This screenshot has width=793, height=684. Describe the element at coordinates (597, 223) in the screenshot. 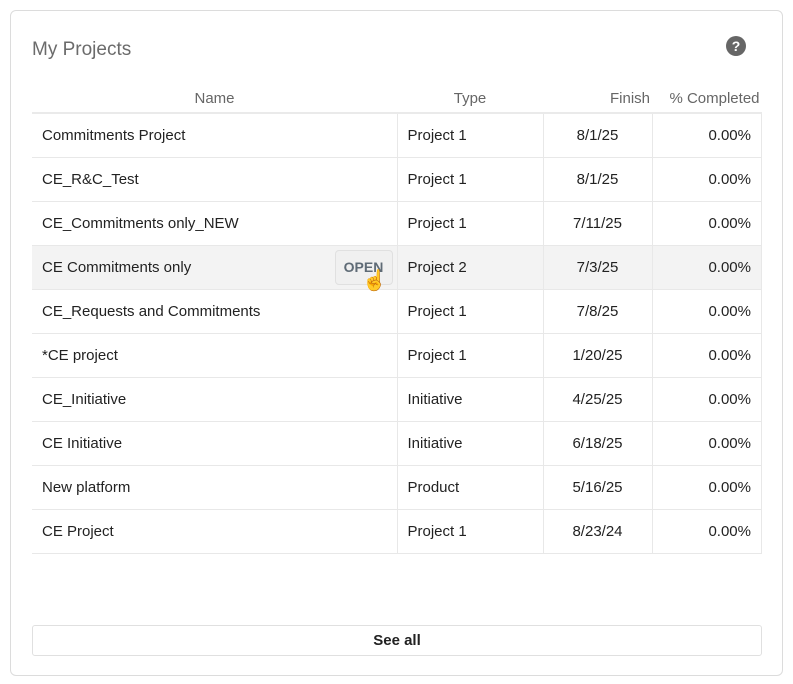

I see `project-finish: 7/11/25` at that location.